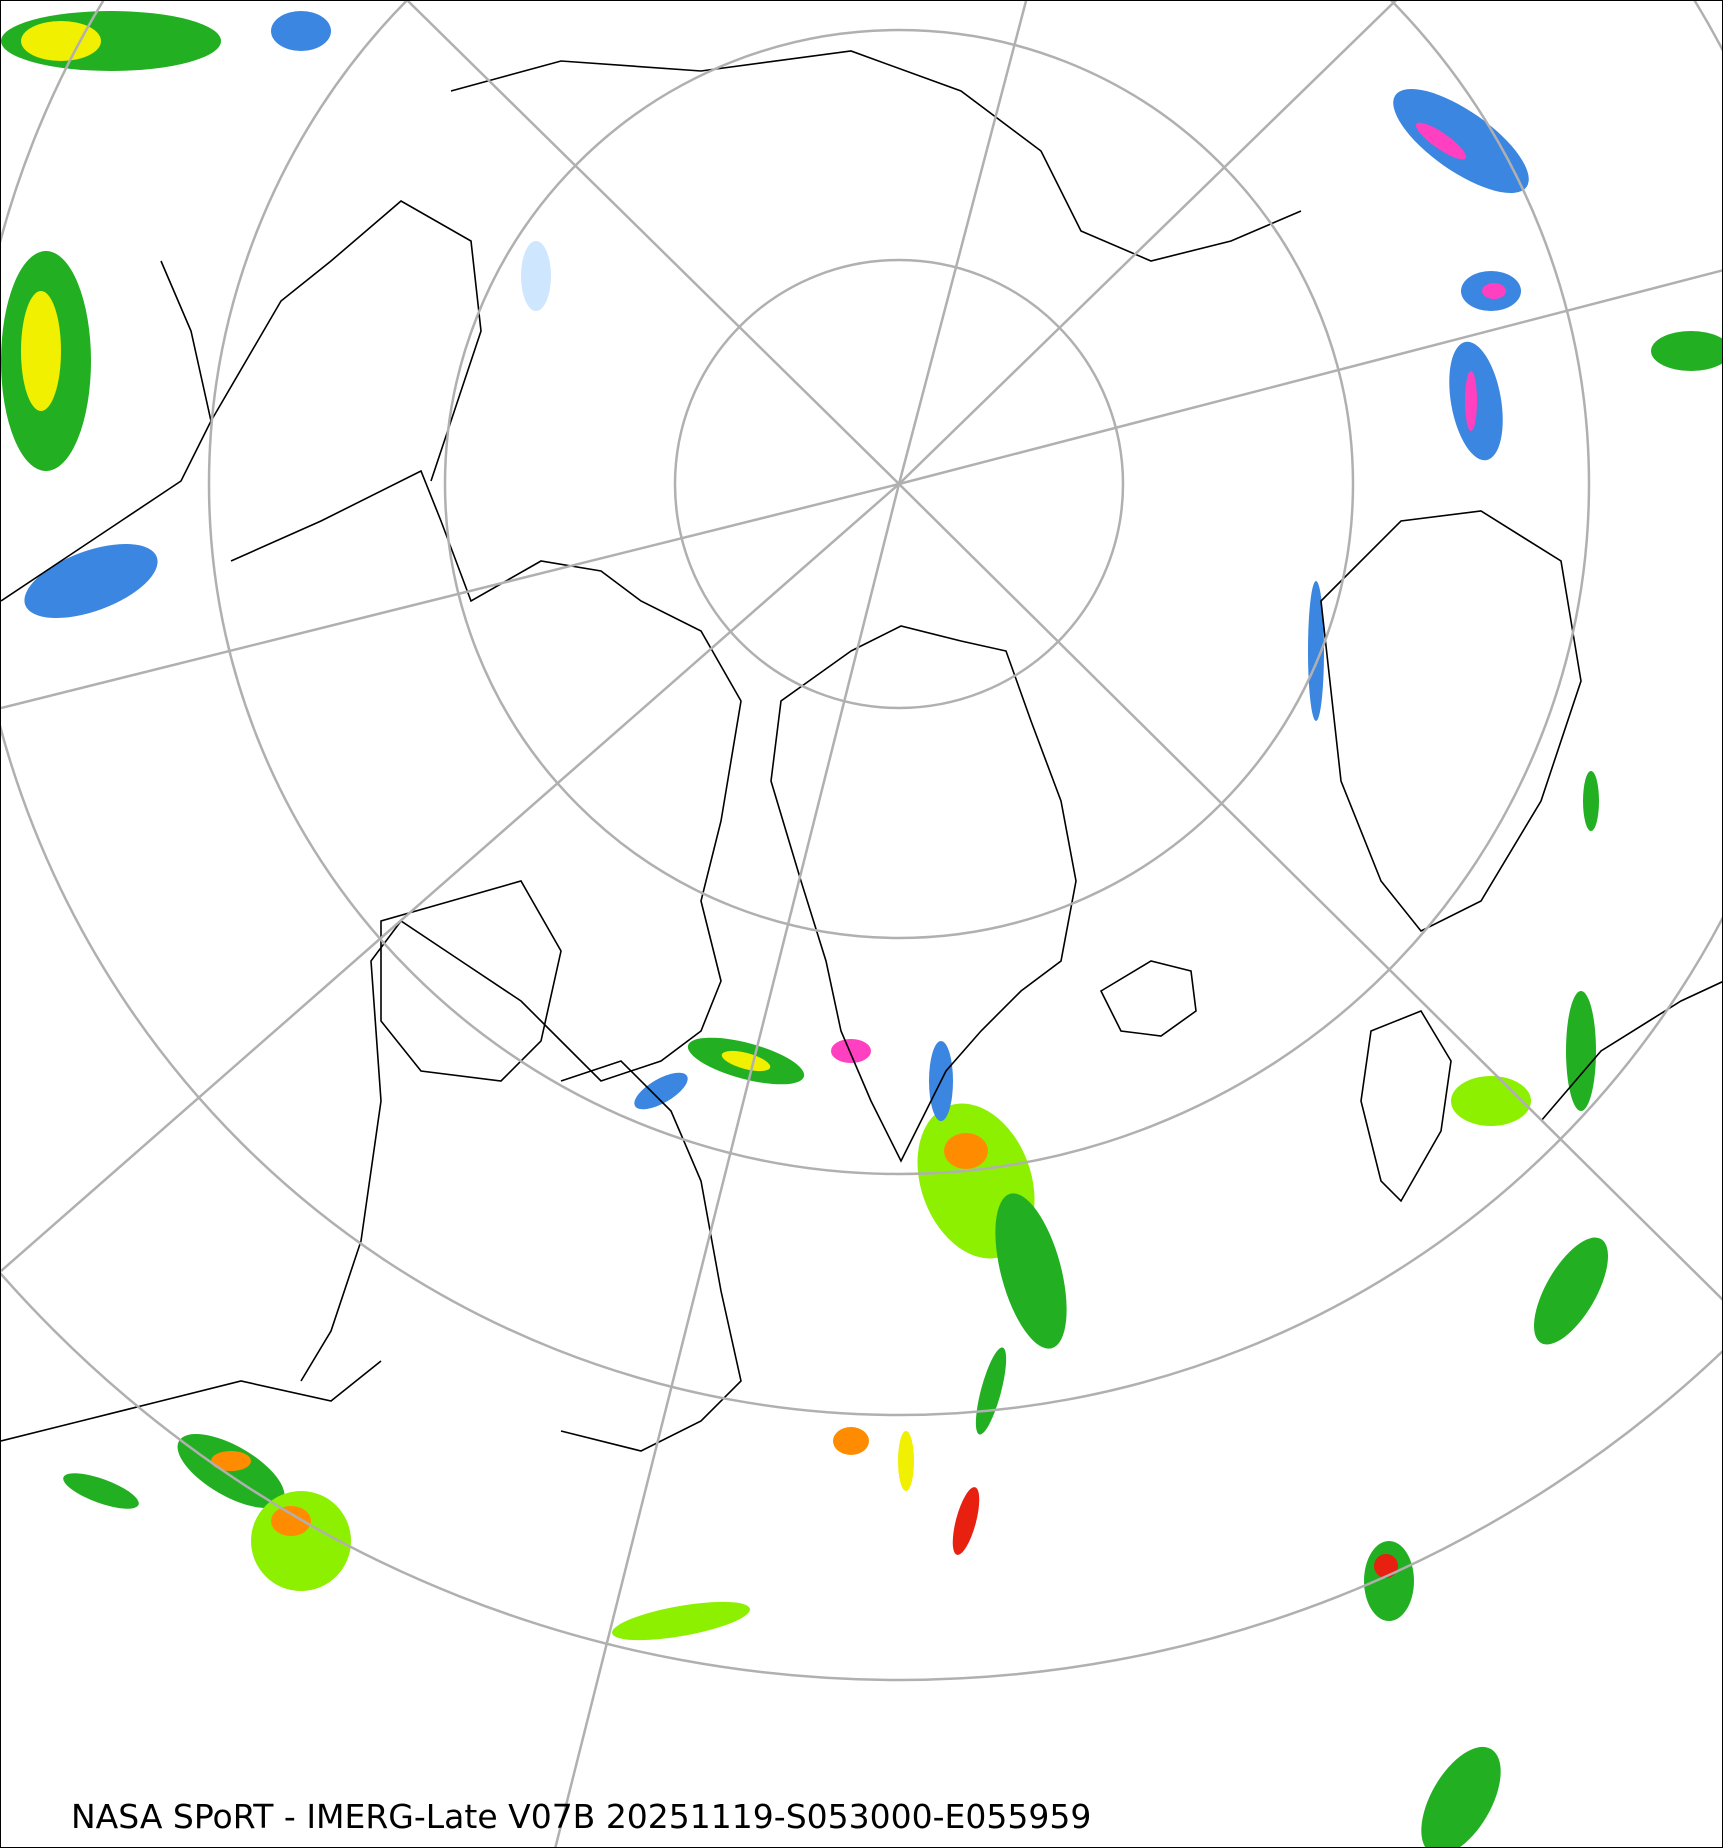 This screenshot has width=1723, height=1848. Describe the element at coordinates (346, 341) in the screenshot. I see `alaska-coastline` at that location.